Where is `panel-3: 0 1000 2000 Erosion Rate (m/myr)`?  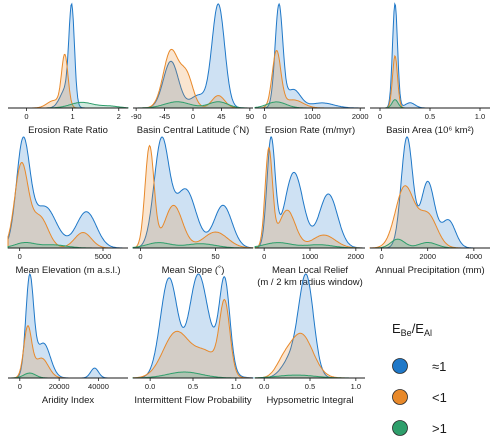
panel-3: 0 1000 2000 Erosion Rate (m/myr) is located at coordinates (311, 69).